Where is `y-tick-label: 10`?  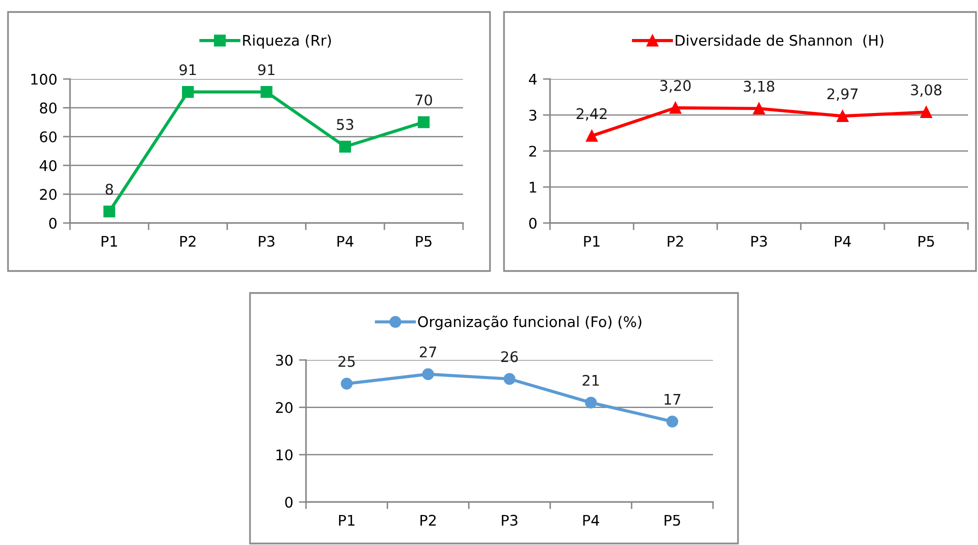
y-tick-label: 10 is located at coordinates (284, 454).